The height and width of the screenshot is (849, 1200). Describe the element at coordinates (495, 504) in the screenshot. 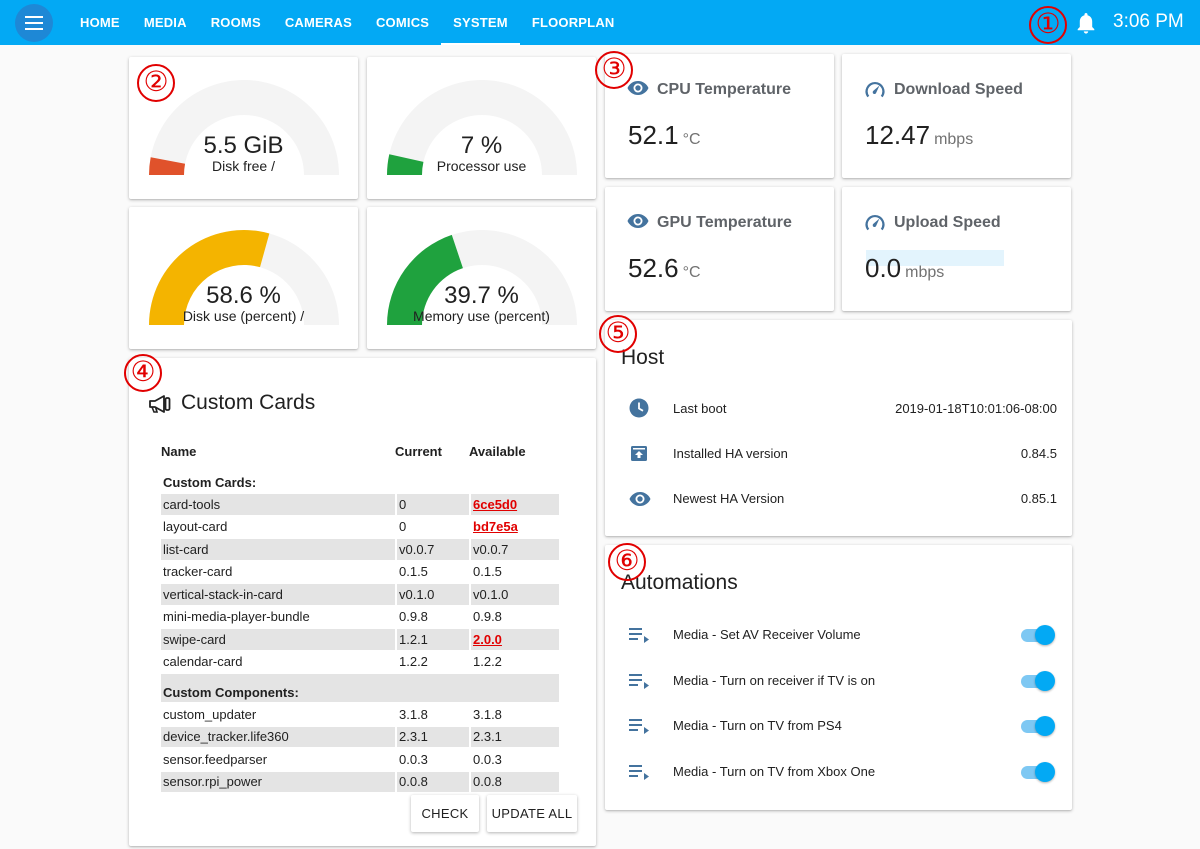

I see `update-available-link: 6ce5d0` at that location.